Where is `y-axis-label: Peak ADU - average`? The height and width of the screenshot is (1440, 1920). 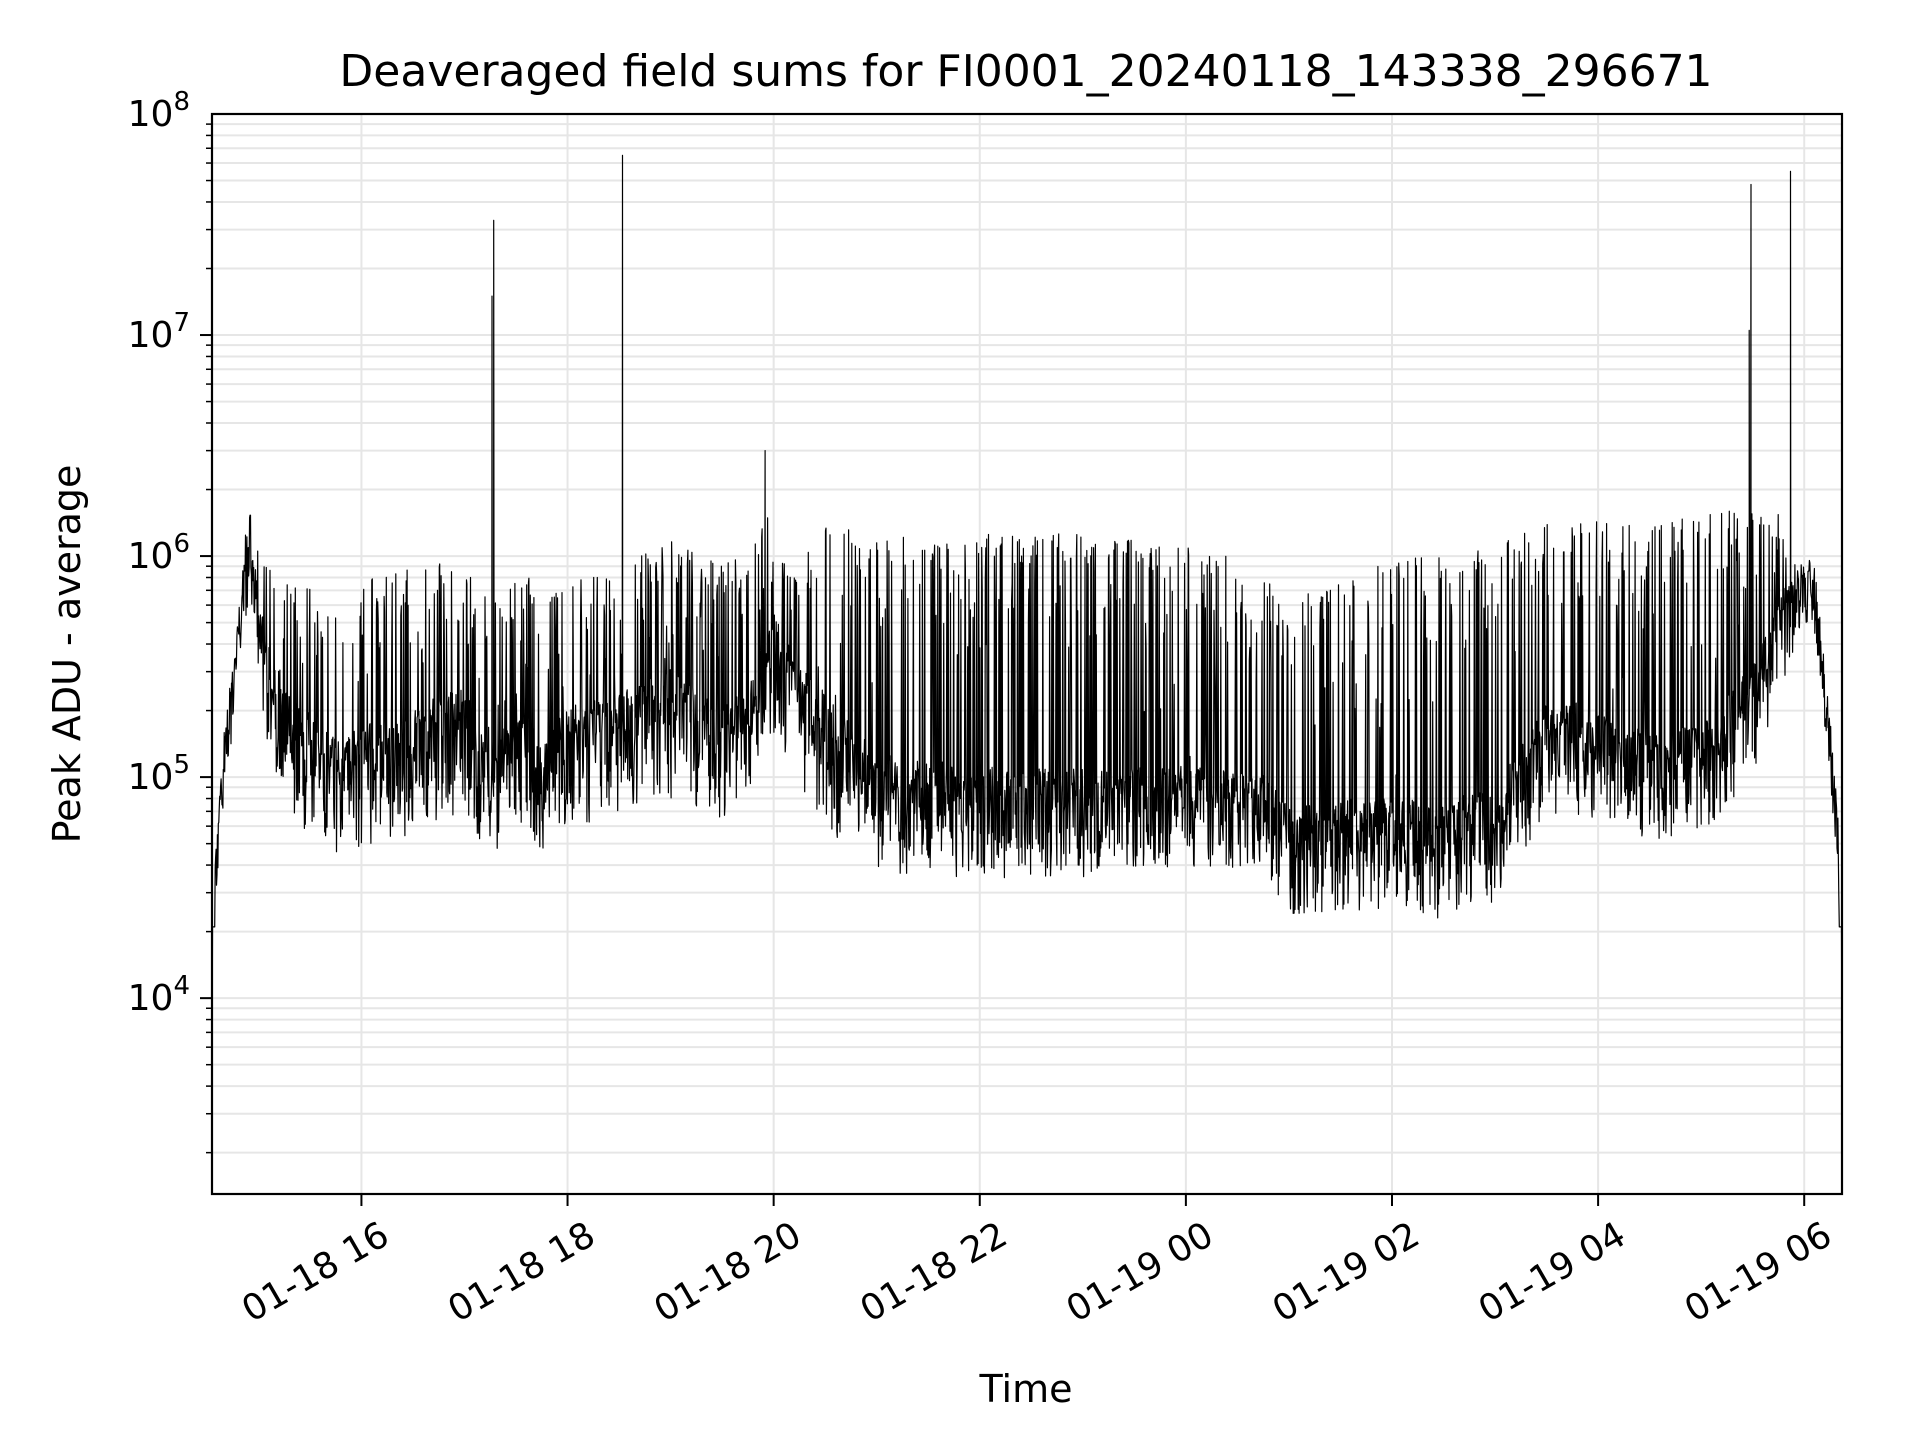 y-axis-label: Peak ADU - average is located at coordinates (67, 654).